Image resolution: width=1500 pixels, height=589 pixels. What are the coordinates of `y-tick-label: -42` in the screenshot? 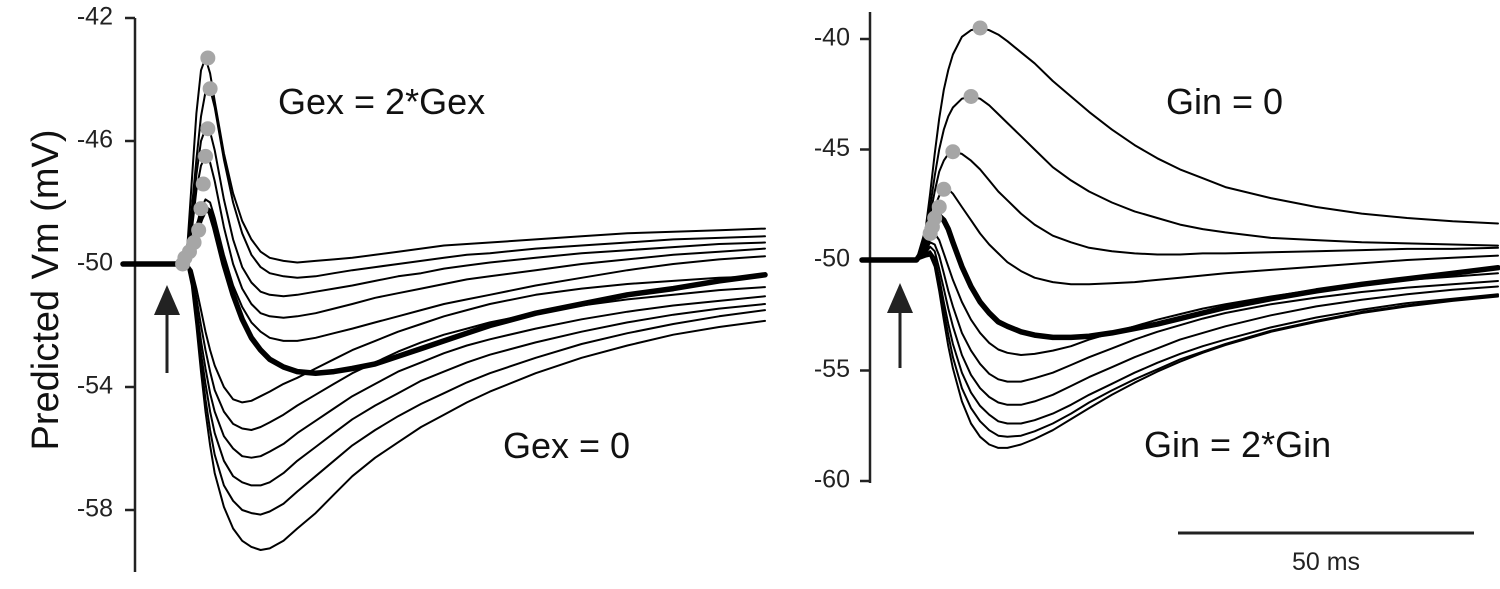 It's located at (95, 17).